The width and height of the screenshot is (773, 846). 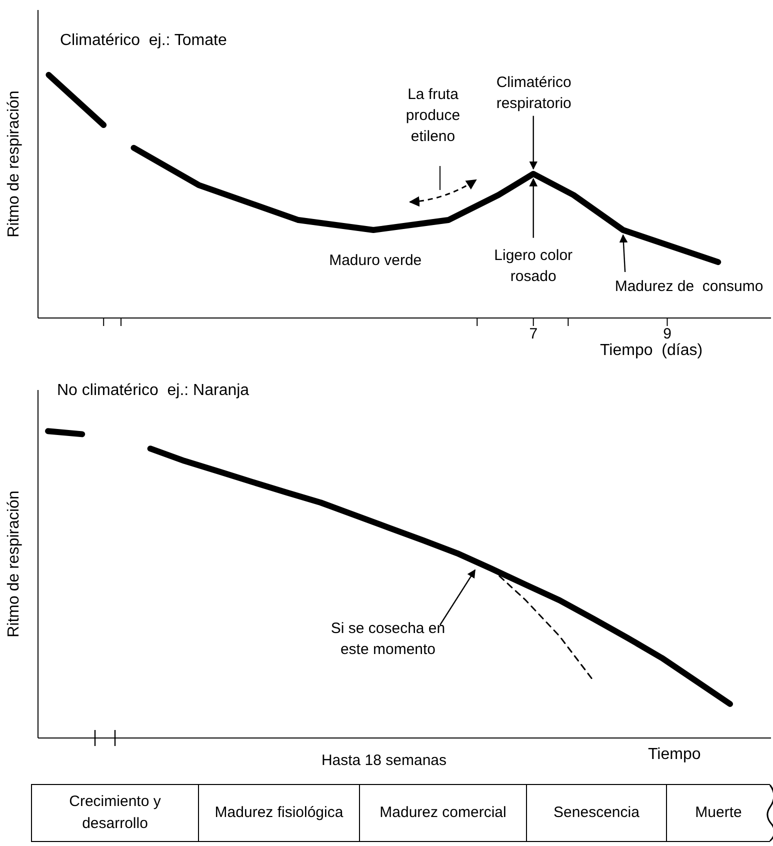 What do you see at coordinates (384, 761) in the screenshot?
I see `text: Hasta 18 semanas` at bounding box center [384, 761].